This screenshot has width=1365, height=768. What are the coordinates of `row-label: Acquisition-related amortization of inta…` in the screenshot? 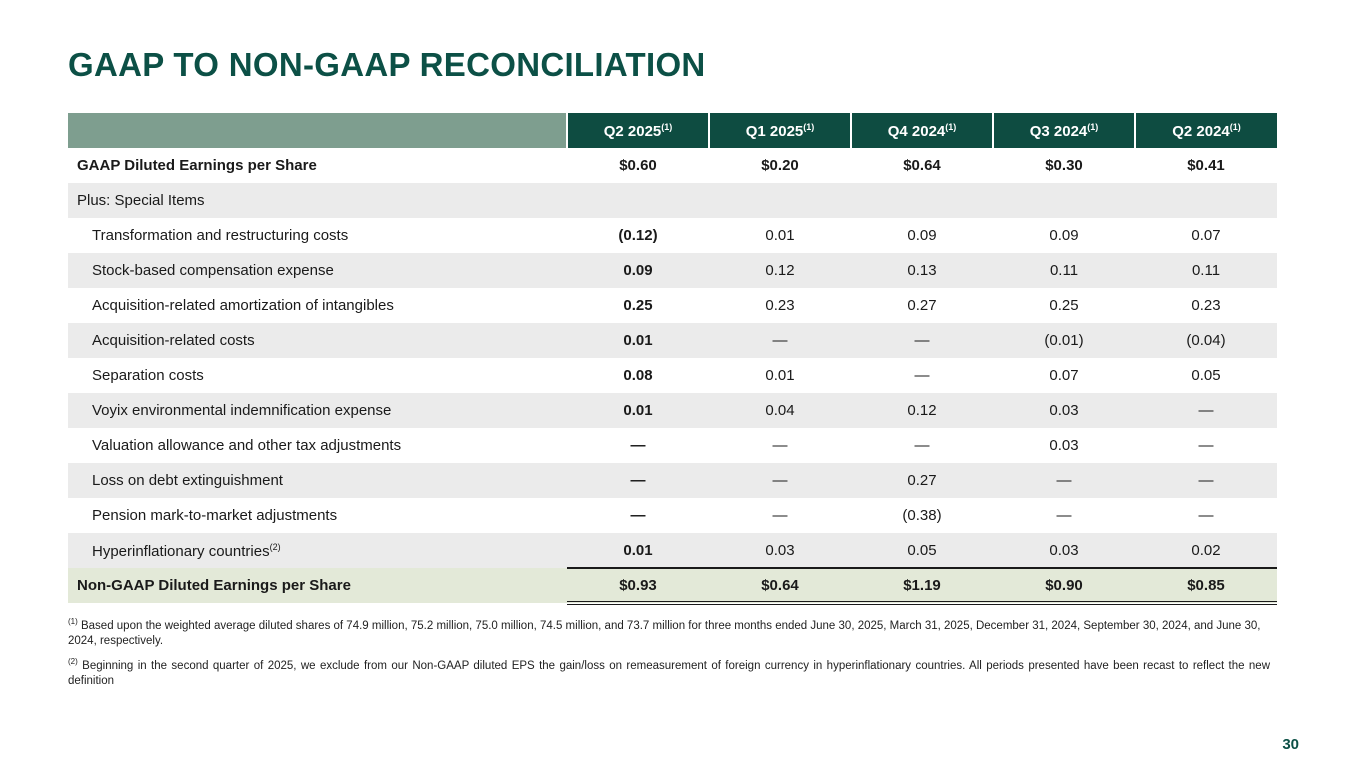 It's located at (317, 305).